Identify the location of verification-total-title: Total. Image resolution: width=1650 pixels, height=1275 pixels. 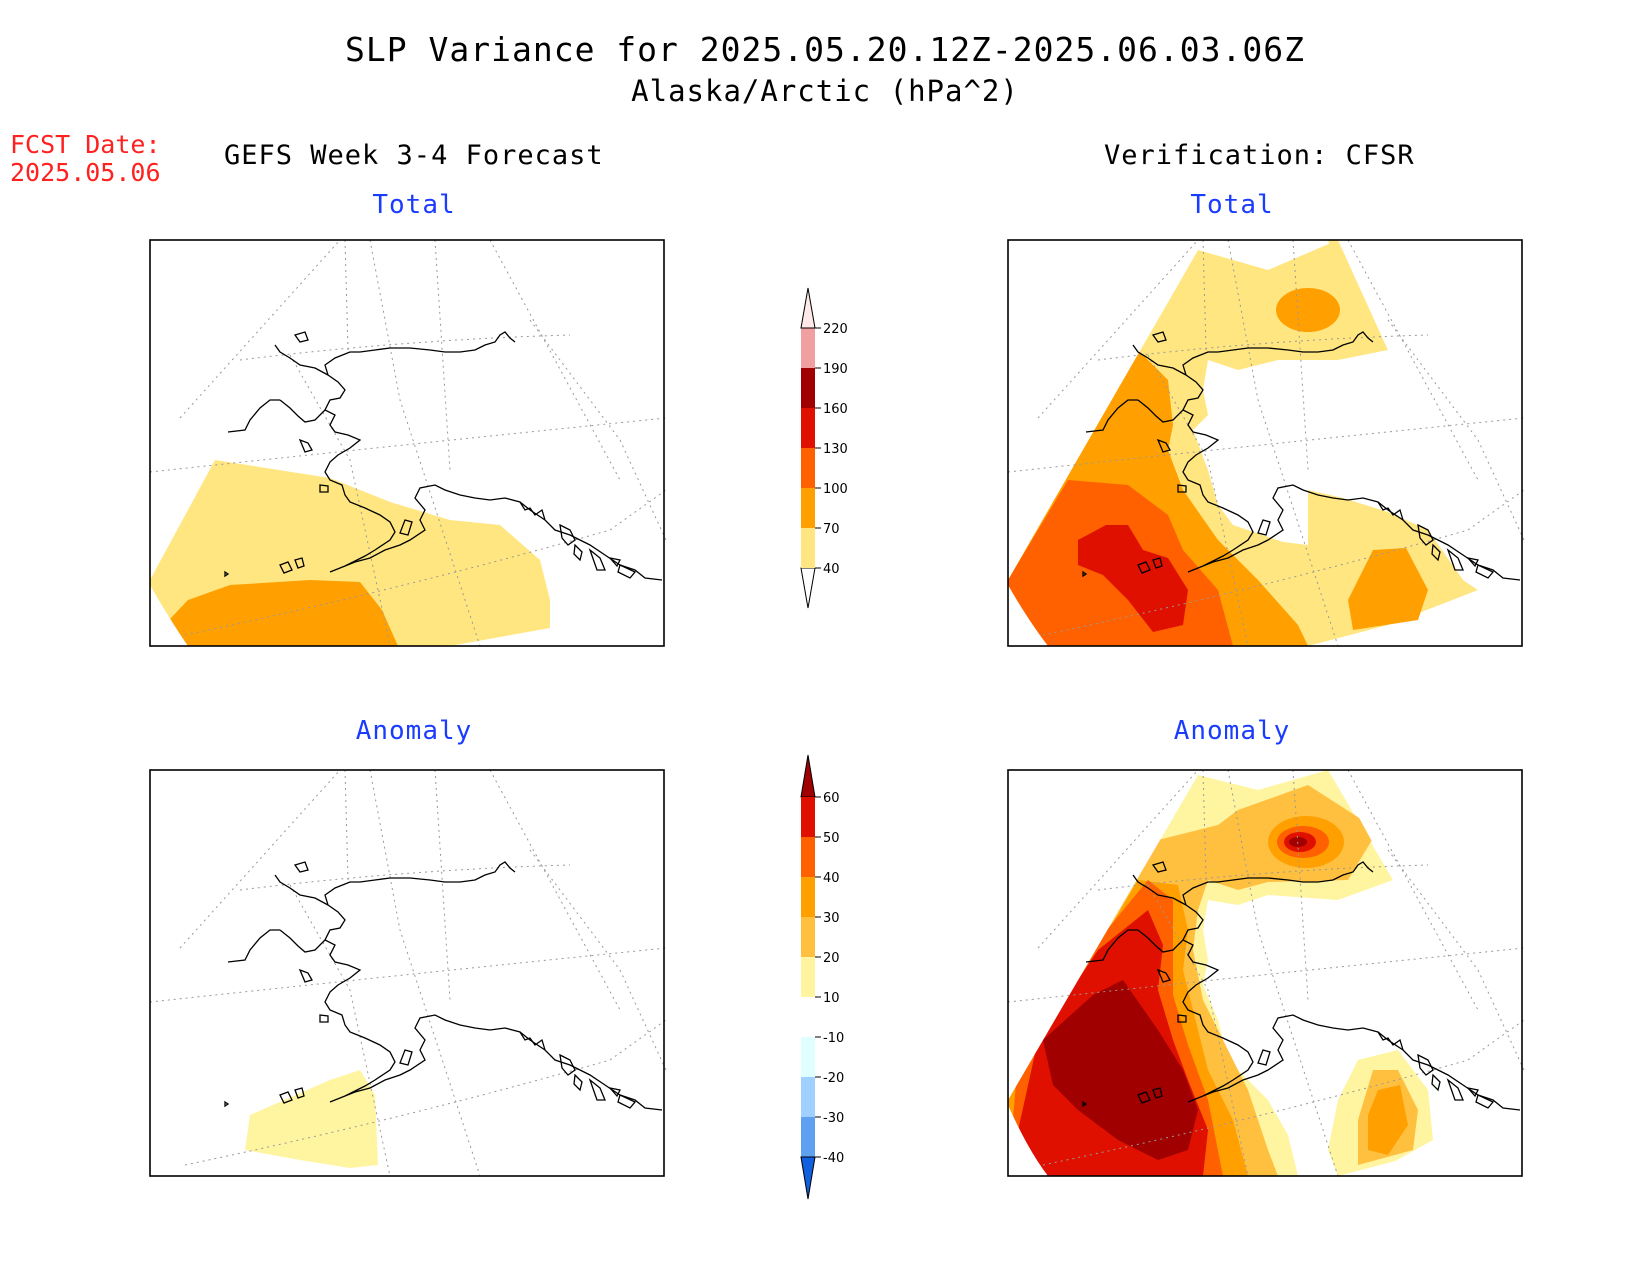
(1232, 205).